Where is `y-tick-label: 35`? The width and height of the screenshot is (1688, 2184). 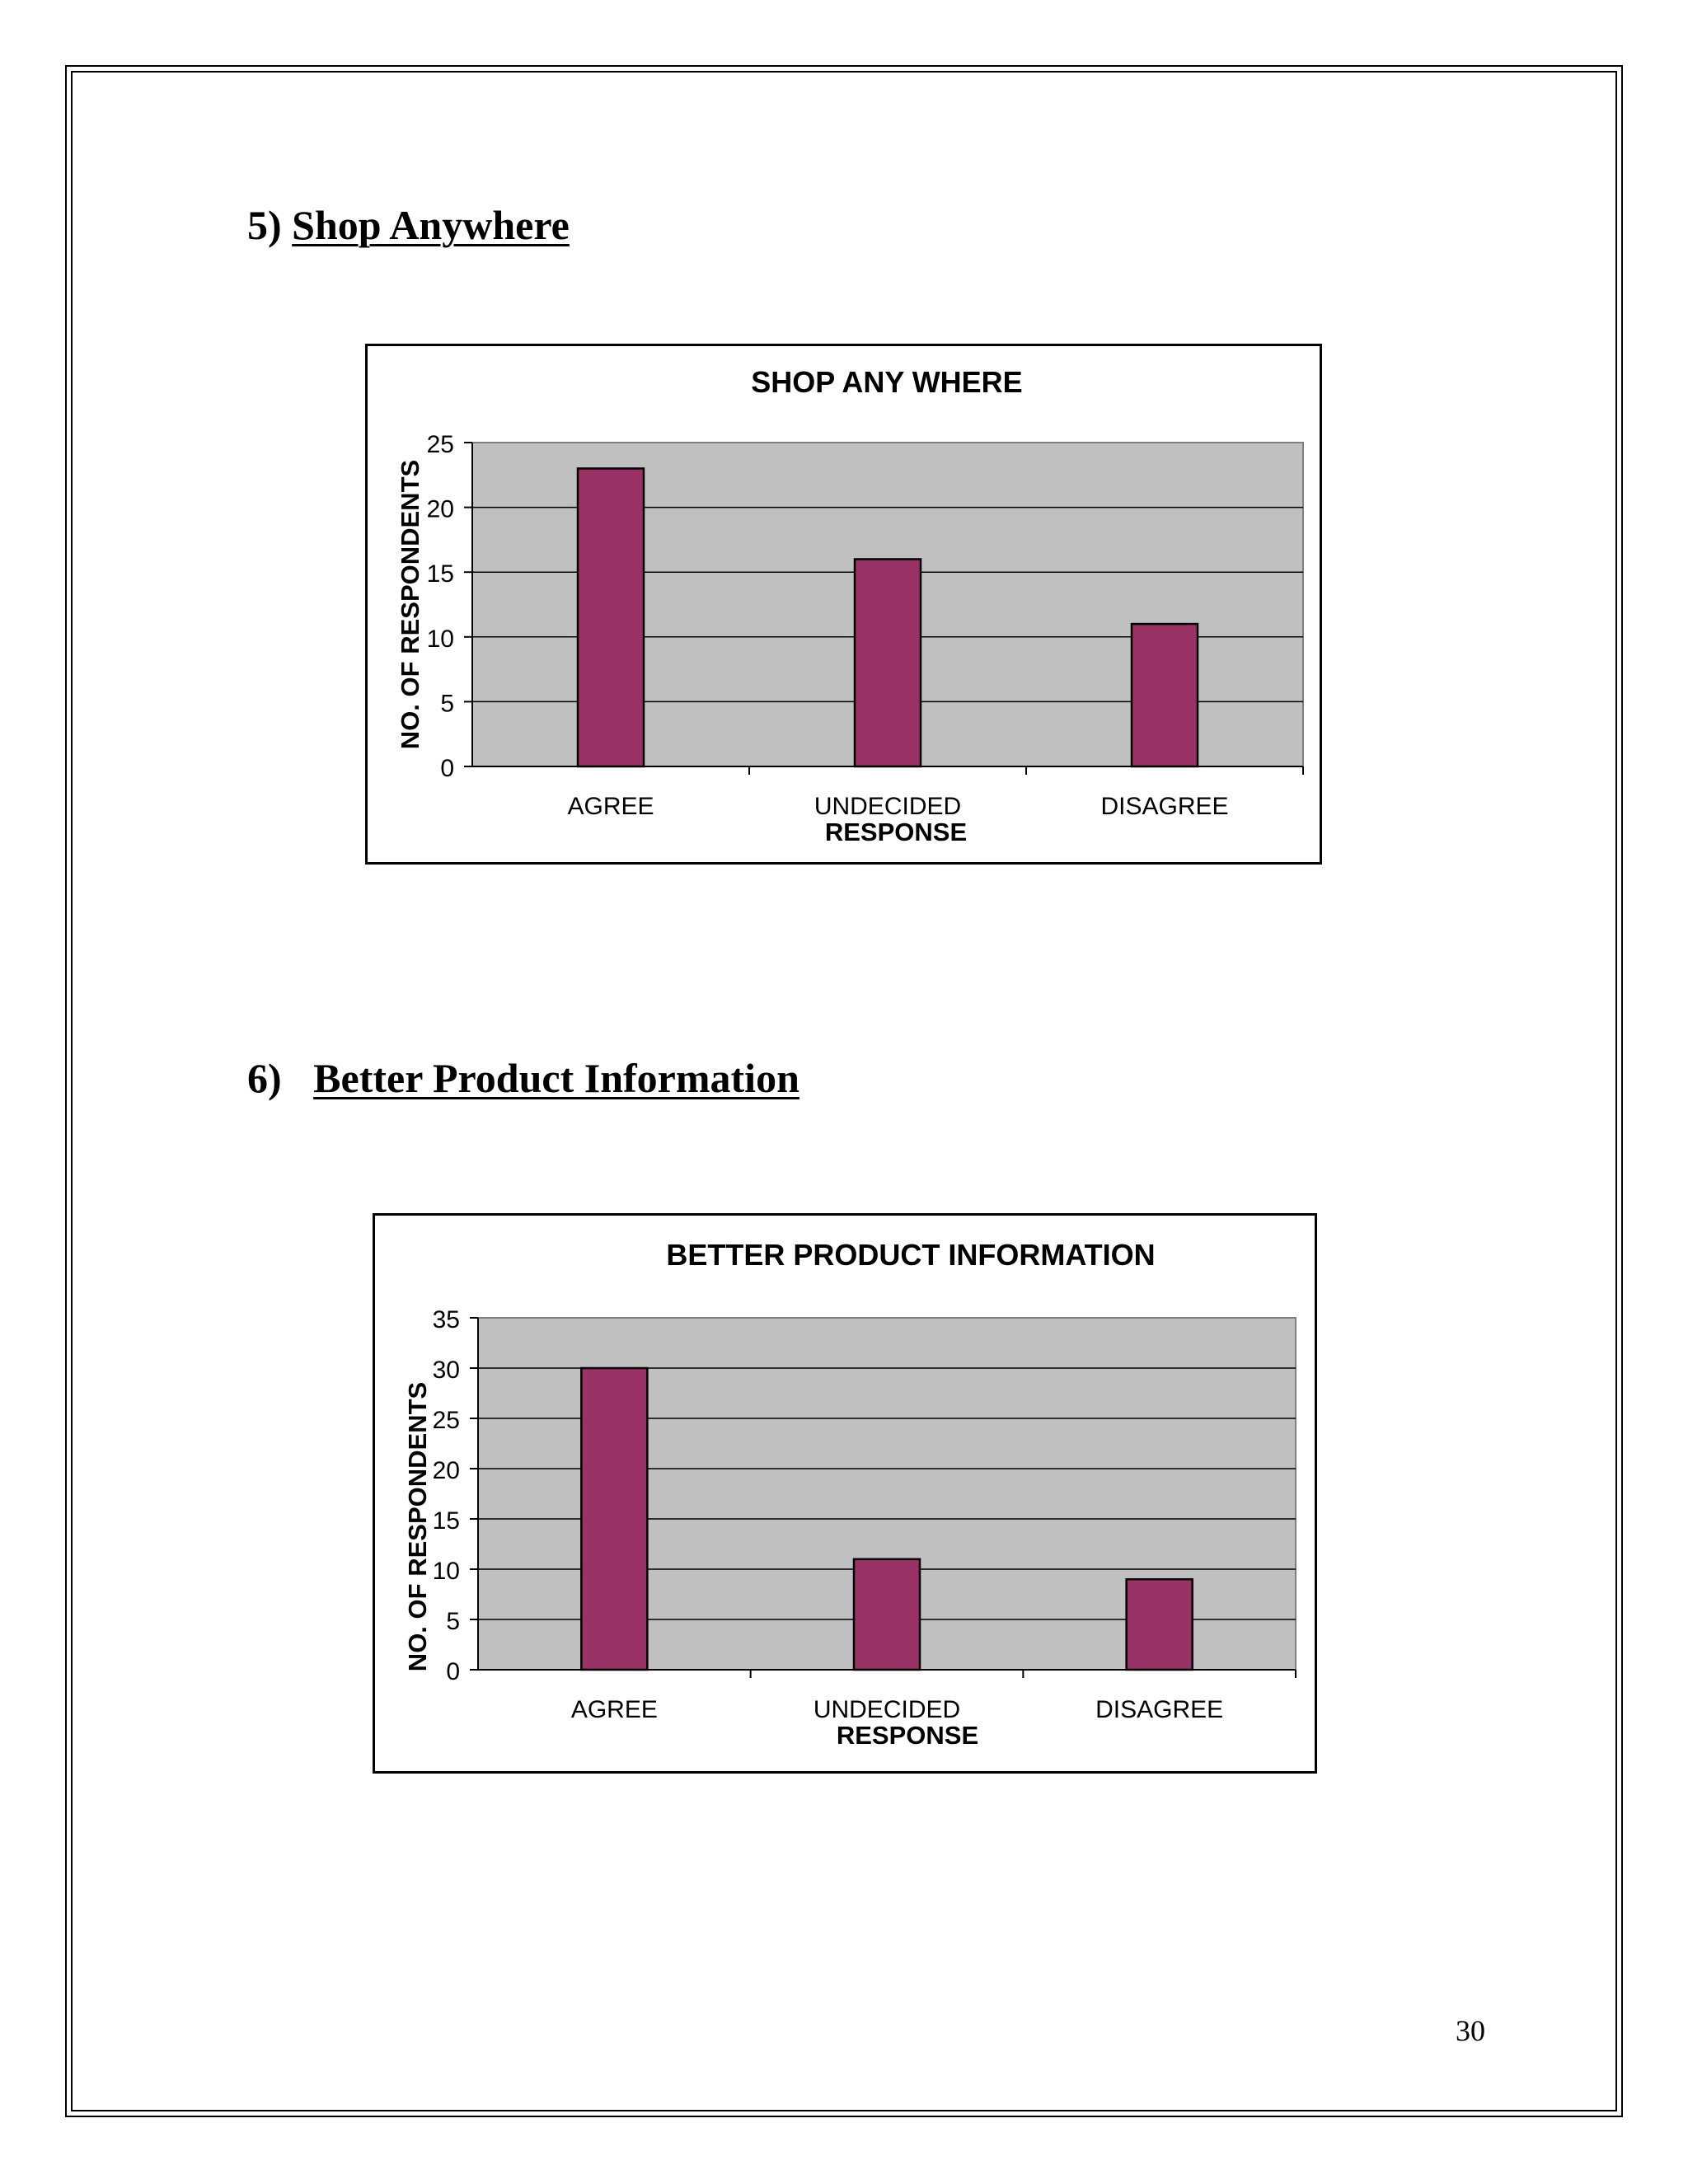
y-tick-label: 35 is located at coordinates (447, 1319).